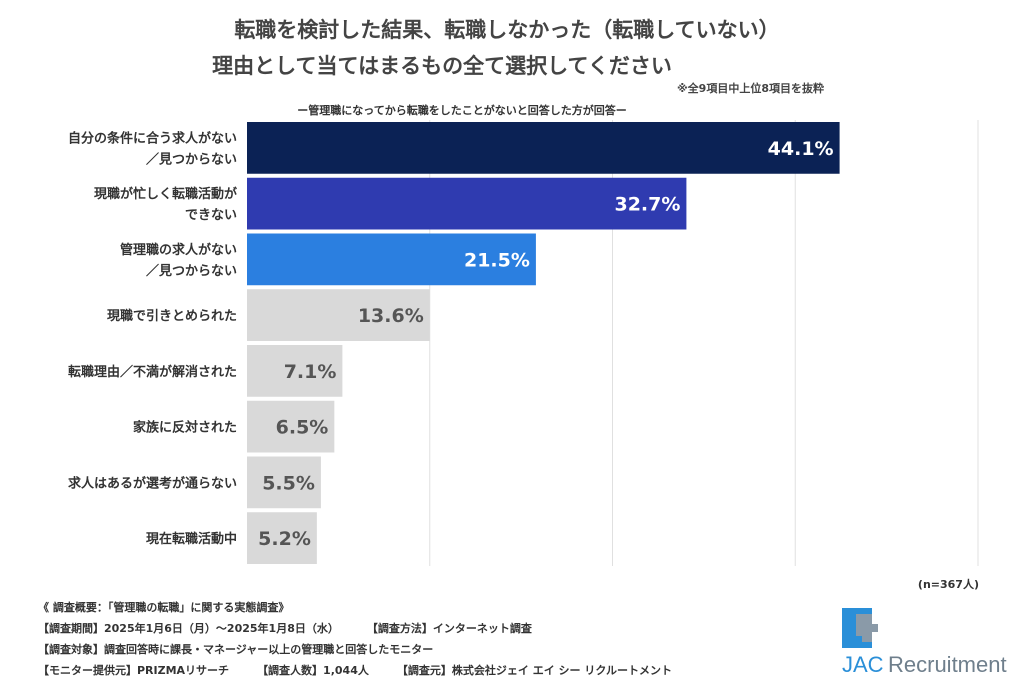 Image resolution: width=1024 pixels, height=683 pixels. Describe the element at coordinates (801, 149) in the screenshot. I see `data-label: 44.1%` at that location.